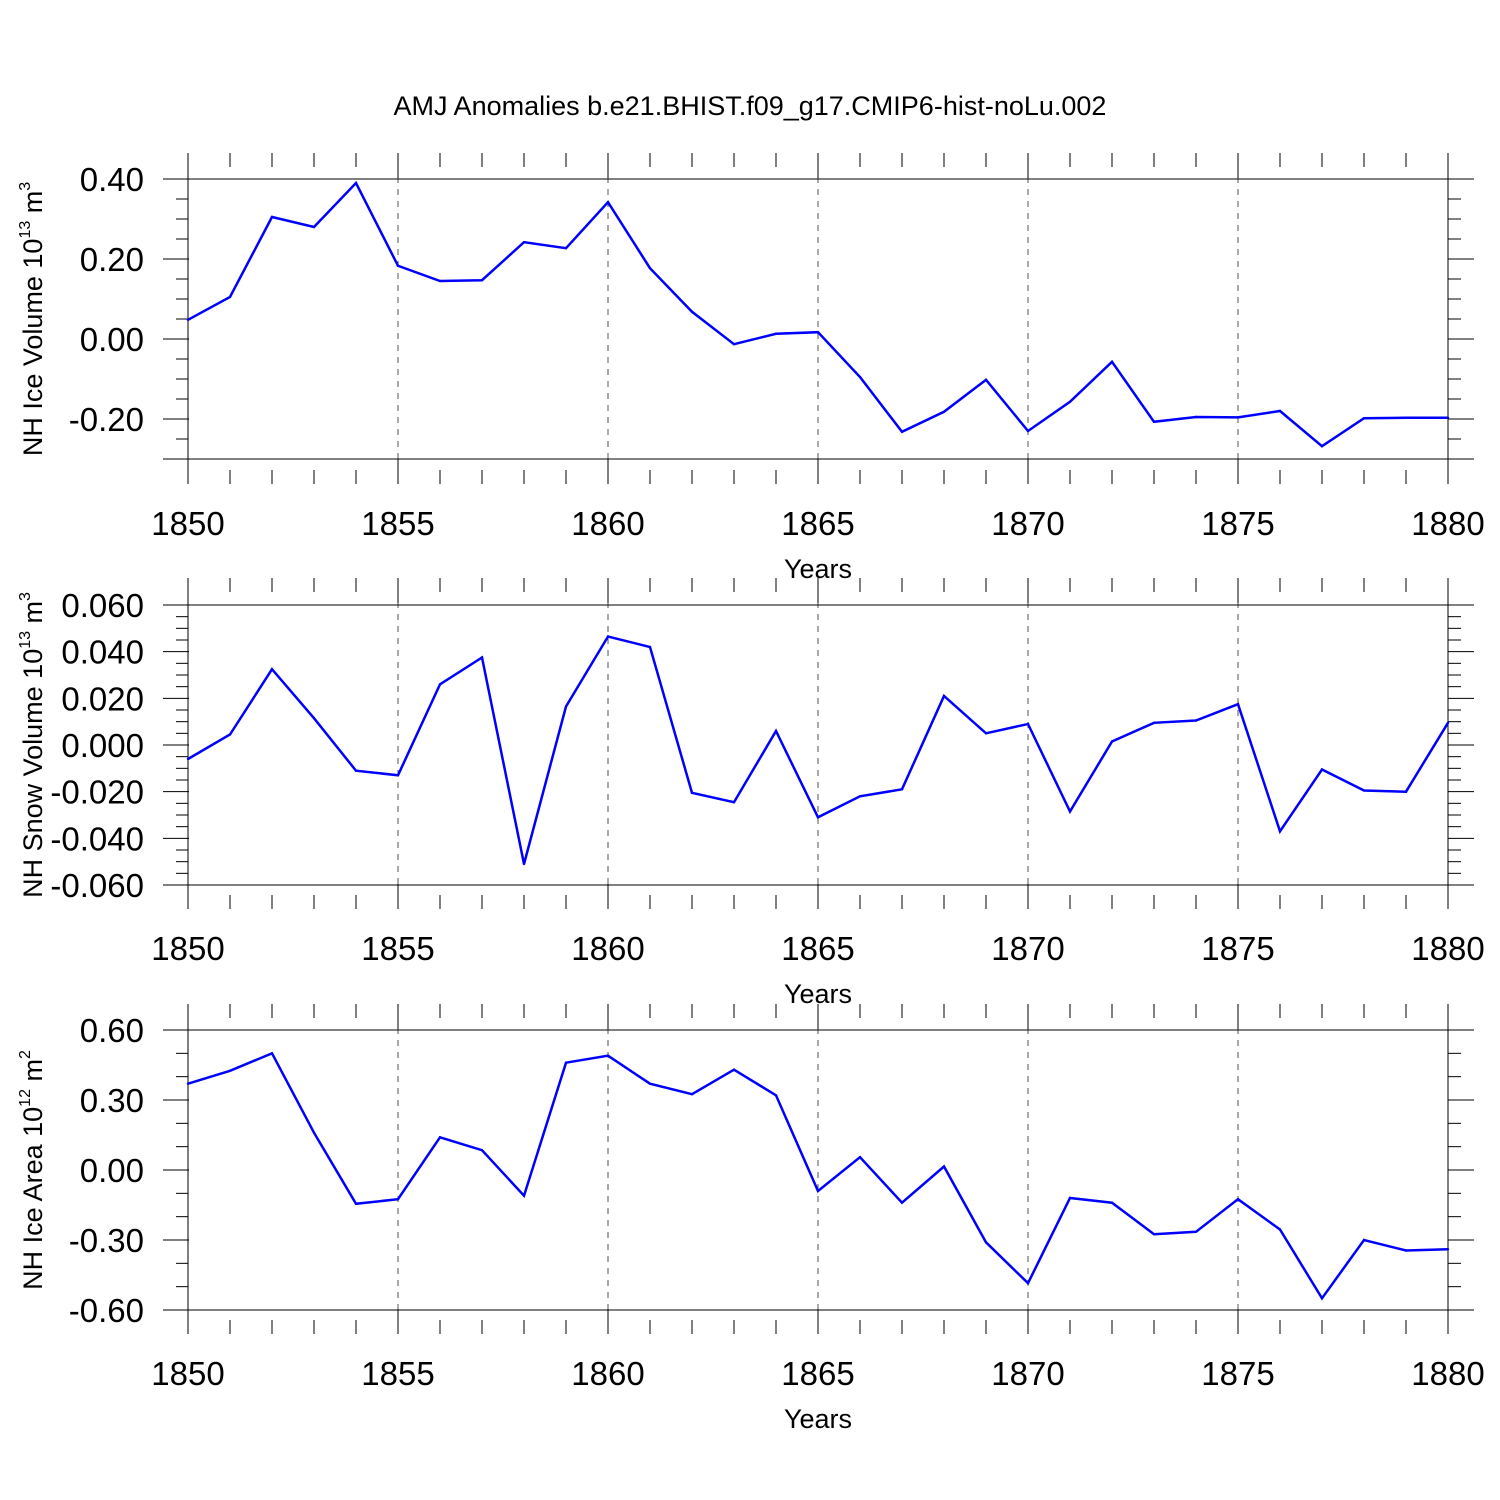 This screenshot has width=1500, height=1500. What do you see at coordinates (106, 1310) in the screenshot?
I see `y-tick-label-4: -0.60` at bounding box center [106, 1310].